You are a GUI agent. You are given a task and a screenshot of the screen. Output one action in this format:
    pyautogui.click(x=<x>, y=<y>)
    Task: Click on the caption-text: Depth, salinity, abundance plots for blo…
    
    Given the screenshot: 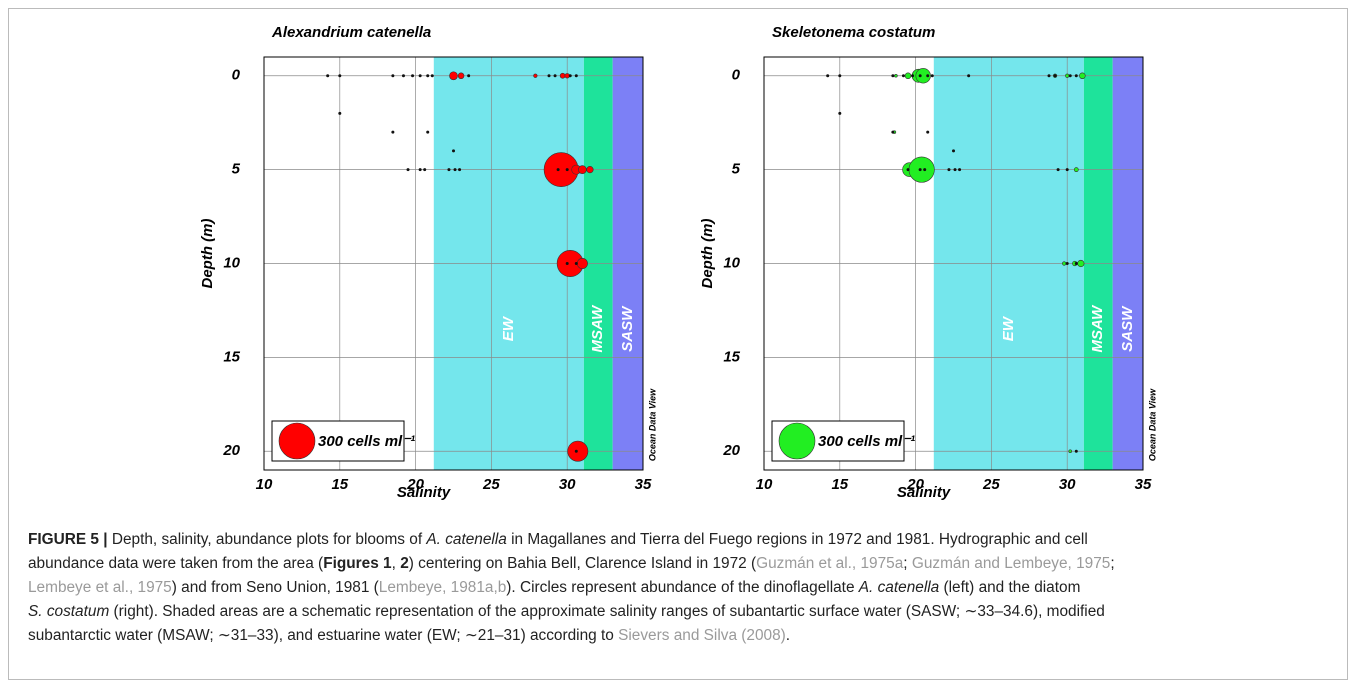 What is the action you would take?
    pyautogui.click(x=267, y=539)
    